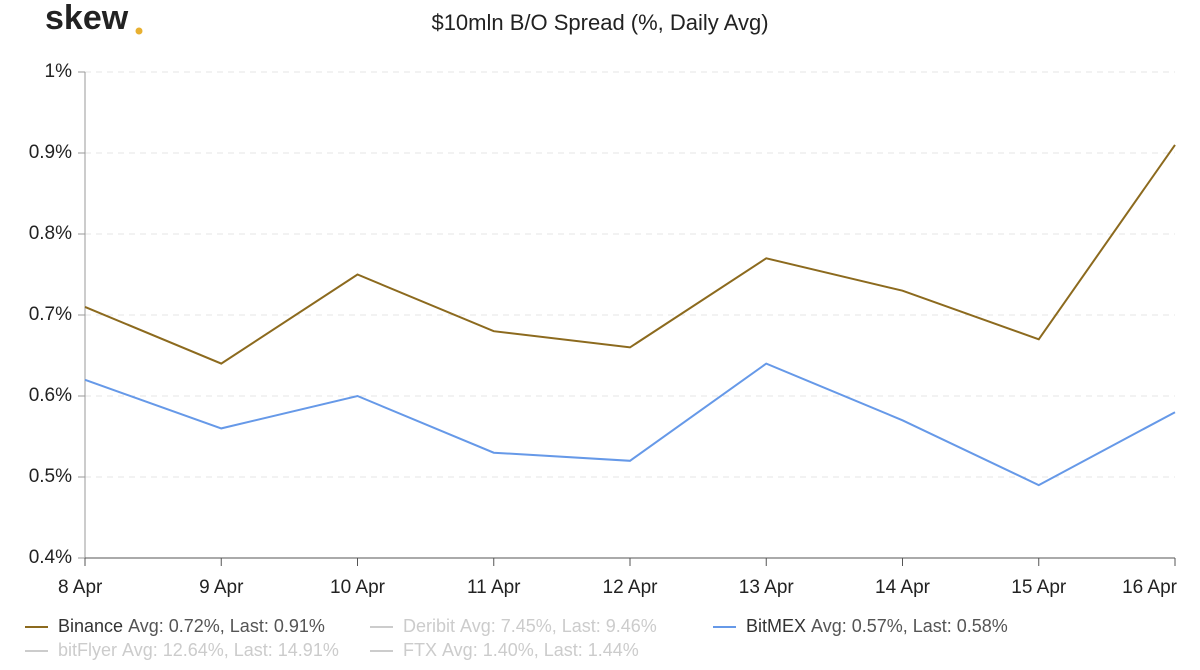  I want to click on y-tick-label: 1%, so click(59, 71).